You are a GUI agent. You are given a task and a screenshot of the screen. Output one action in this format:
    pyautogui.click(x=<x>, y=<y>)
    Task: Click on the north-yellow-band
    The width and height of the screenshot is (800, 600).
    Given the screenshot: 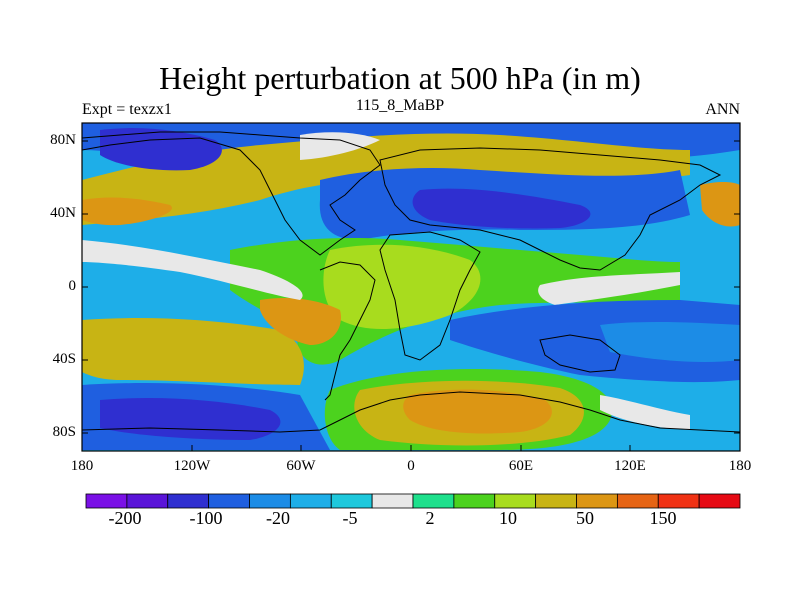 What is the action you would take?
    pyautogui.click(x=386, y=179)
    